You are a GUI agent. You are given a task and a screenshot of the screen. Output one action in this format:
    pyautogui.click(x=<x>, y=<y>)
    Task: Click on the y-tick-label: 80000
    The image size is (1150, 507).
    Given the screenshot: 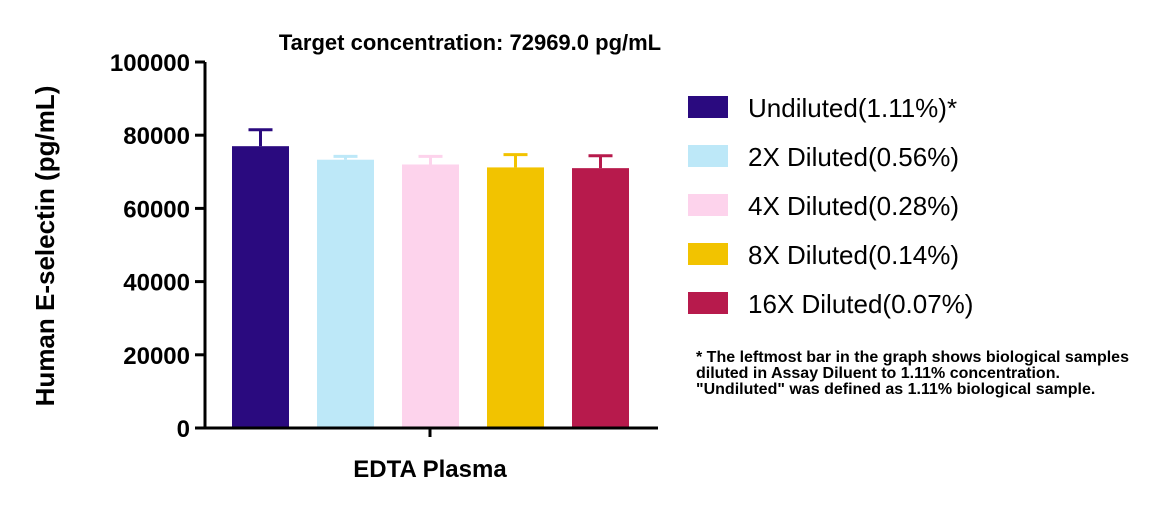 What is the action you would take?
    pyautogui.click(x=156, y=136)
    